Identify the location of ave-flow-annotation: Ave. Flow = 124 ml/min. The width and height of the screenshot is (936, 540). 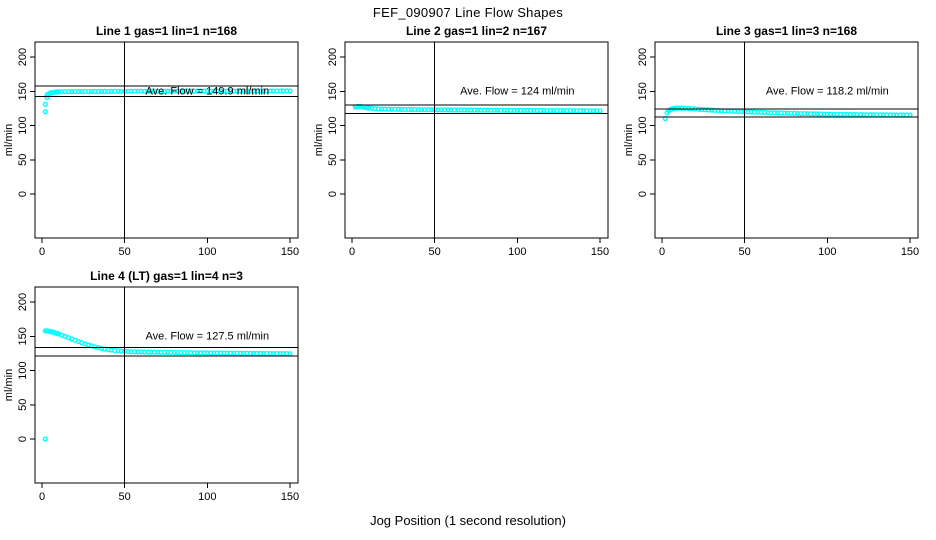
(517, 92).